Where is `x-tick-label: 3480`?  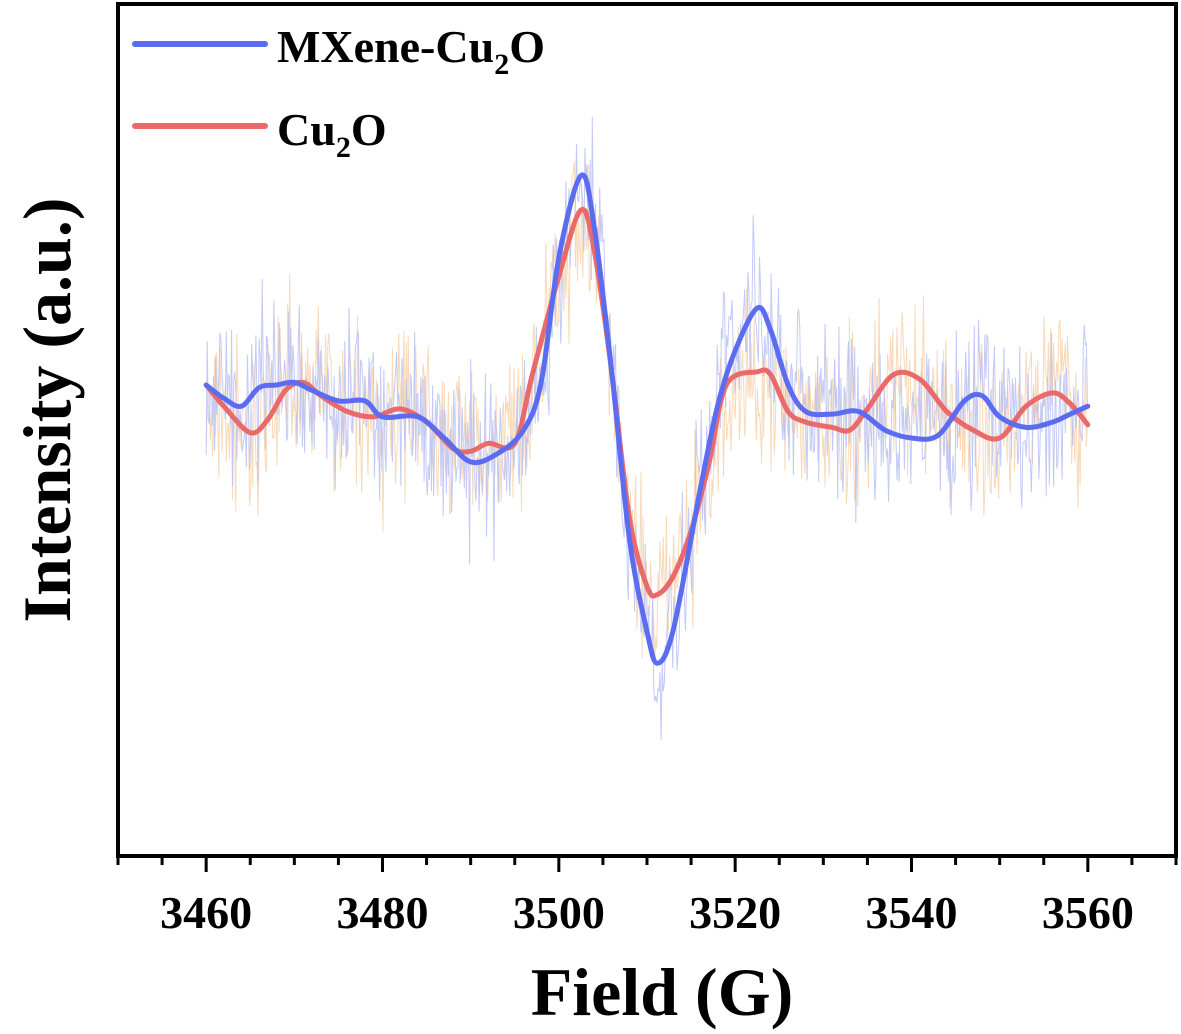 x-tick-label: 3480 is located at coordinates (383, 912).